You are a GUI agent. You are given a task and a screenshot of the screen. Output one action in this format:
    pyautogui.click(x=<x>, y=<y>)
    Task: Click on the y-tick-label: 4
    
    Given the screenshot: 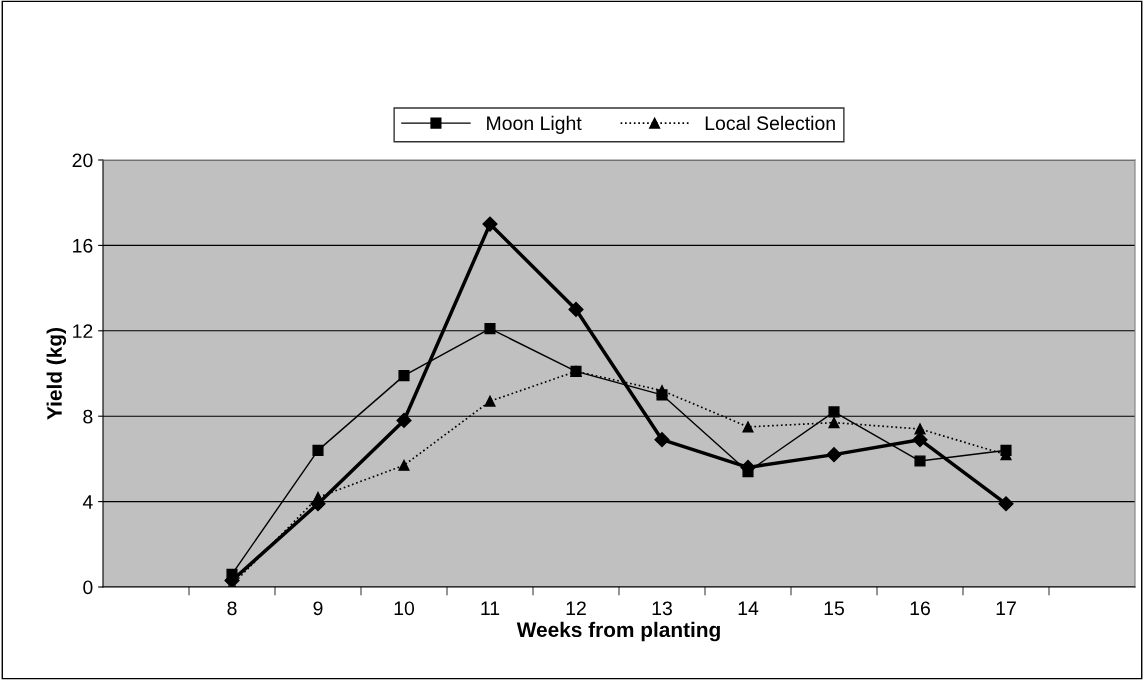 What is the action you would take?
    pyautogui.click(x=87, y=502)
    